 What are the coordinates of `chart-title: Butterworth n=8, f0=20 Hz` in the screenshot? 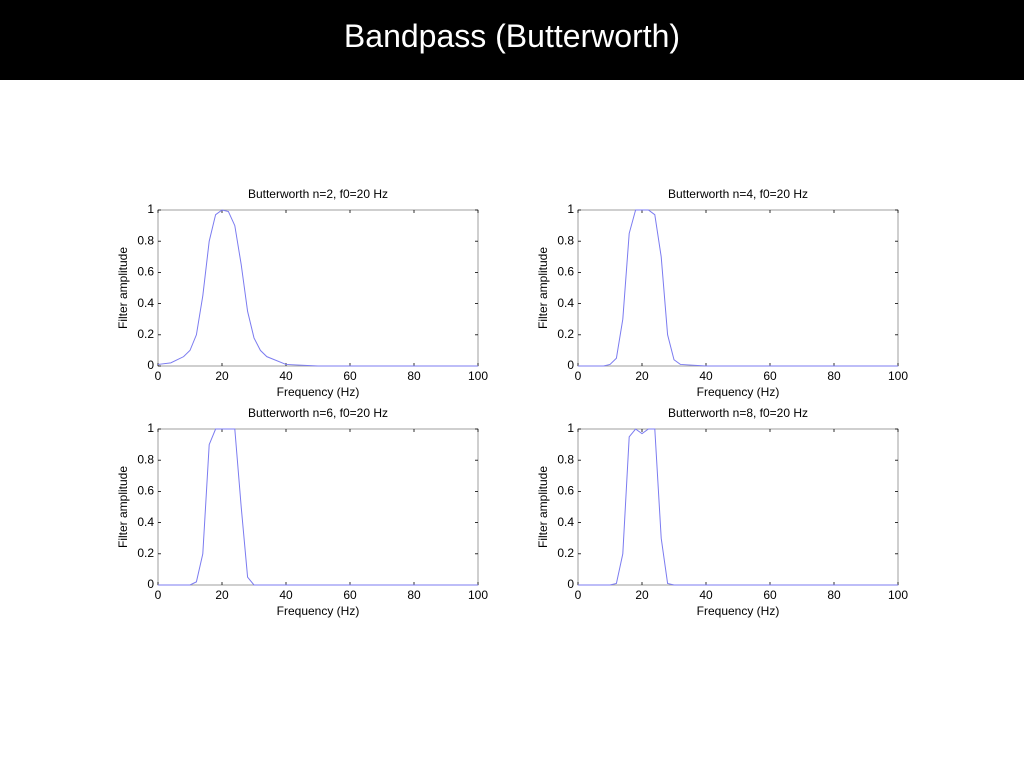 It's located at (738, 413).